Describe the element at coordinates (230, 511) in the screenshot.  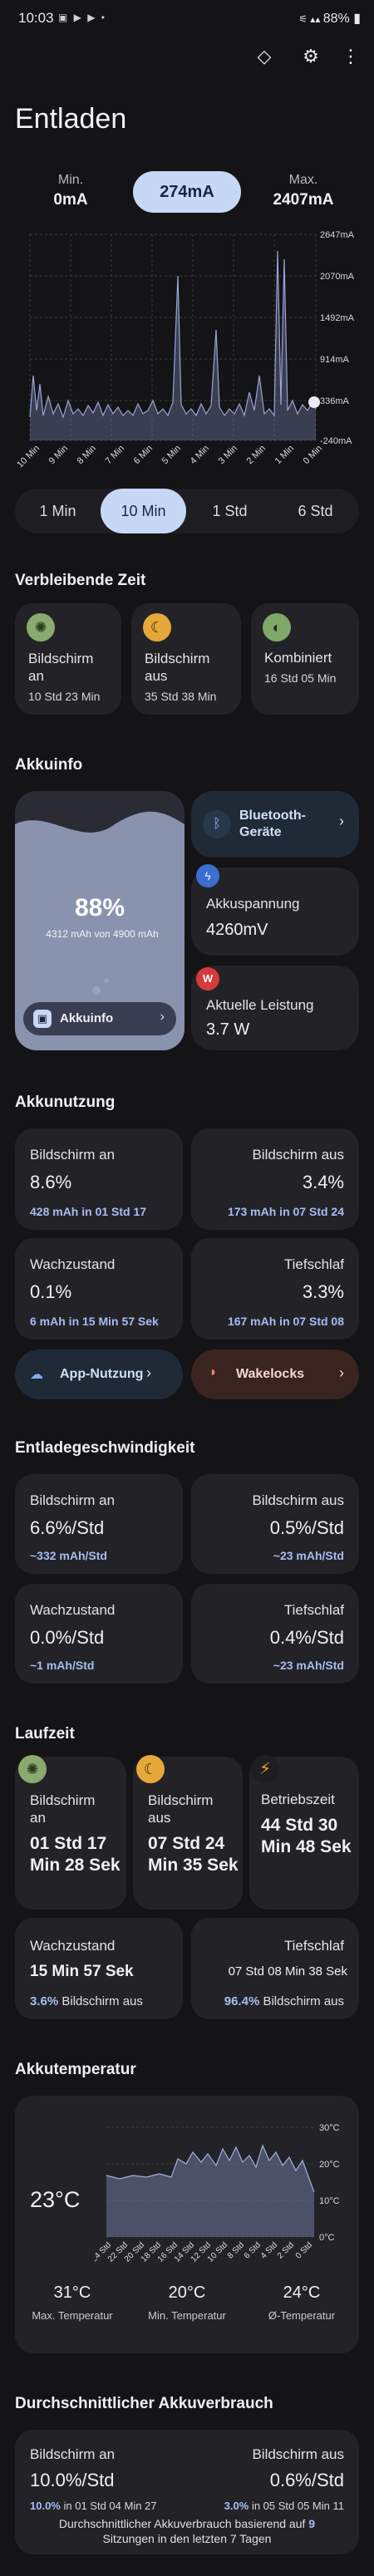
I see `tab-1-std: 1 Std` at that location.